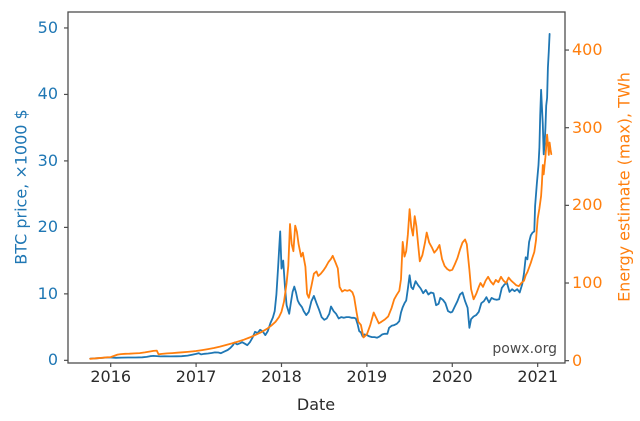 Image resolution: width=640 pixels, height=421 pixels. I want to click on y-right-tick-label-100: 100, so click(587, 282).